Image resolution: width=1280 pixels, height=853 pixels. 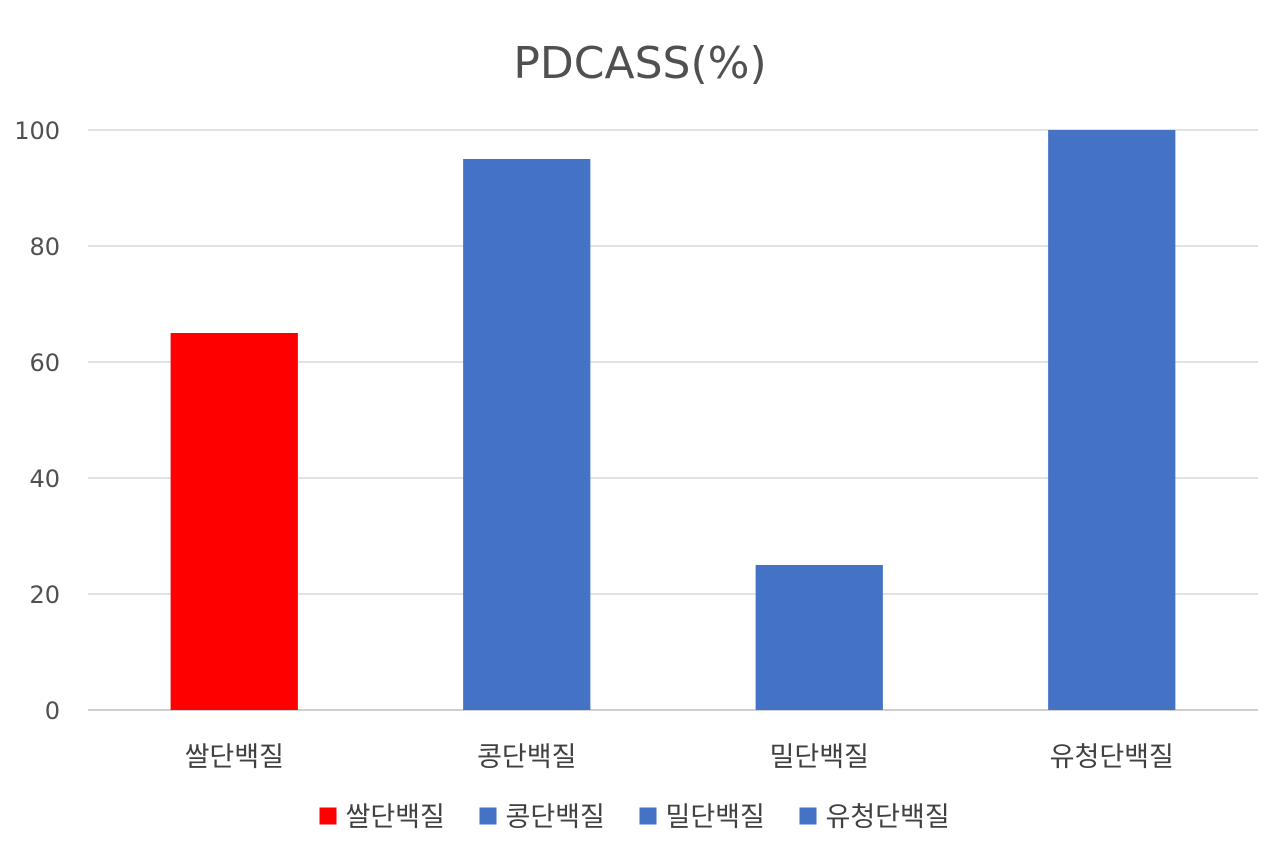 I want to click on legend-label: 밀단백질, so click(x=715, y=817).